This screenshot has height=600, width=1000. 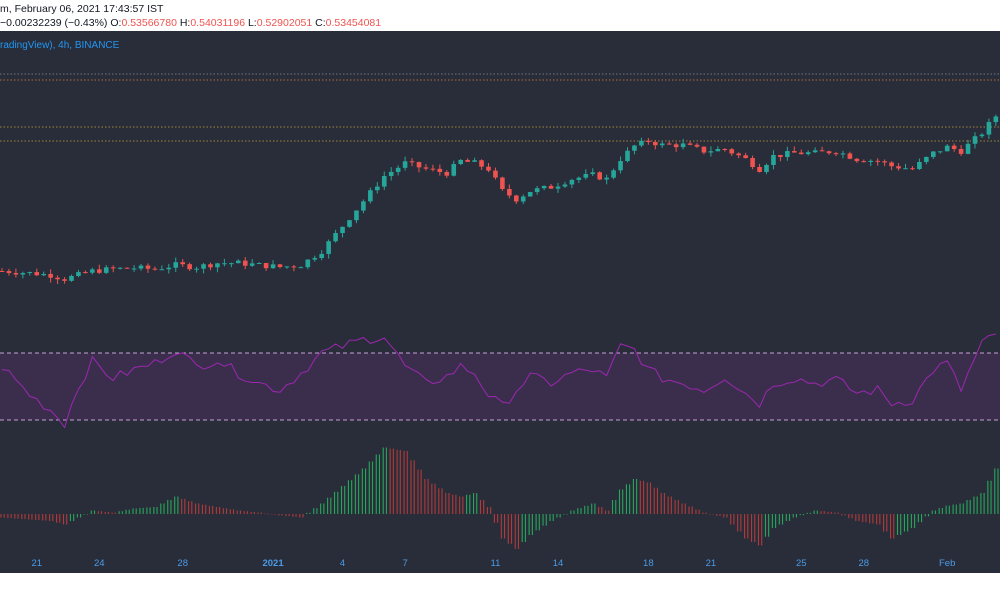 I want to click on open-label: O:, so click(x=116, y=23).